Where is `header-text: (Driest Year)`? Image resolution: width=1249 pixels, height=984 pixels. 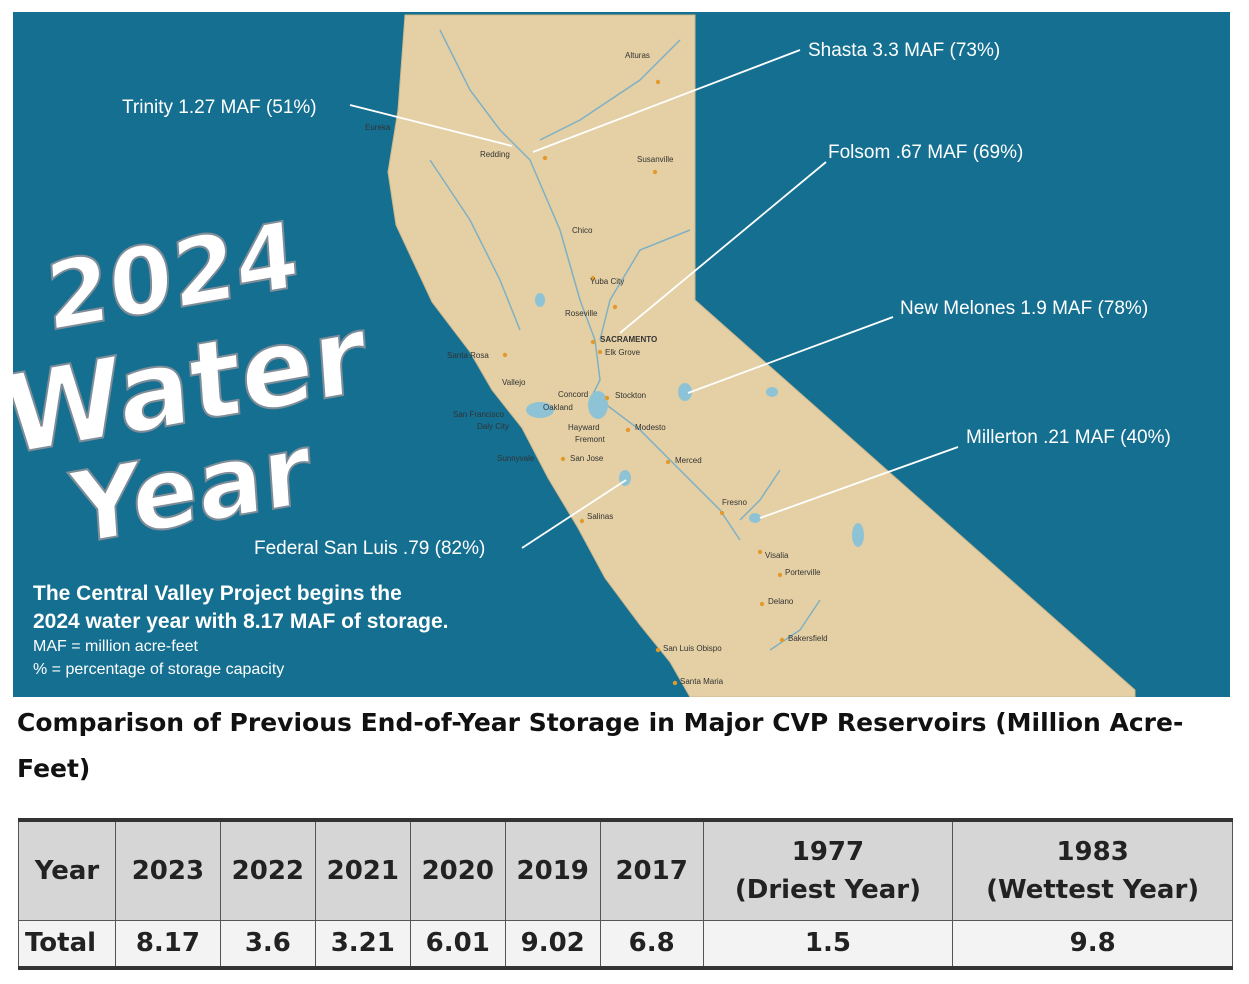
header-text: (Driest Year) is located at coordinates (827, 889).